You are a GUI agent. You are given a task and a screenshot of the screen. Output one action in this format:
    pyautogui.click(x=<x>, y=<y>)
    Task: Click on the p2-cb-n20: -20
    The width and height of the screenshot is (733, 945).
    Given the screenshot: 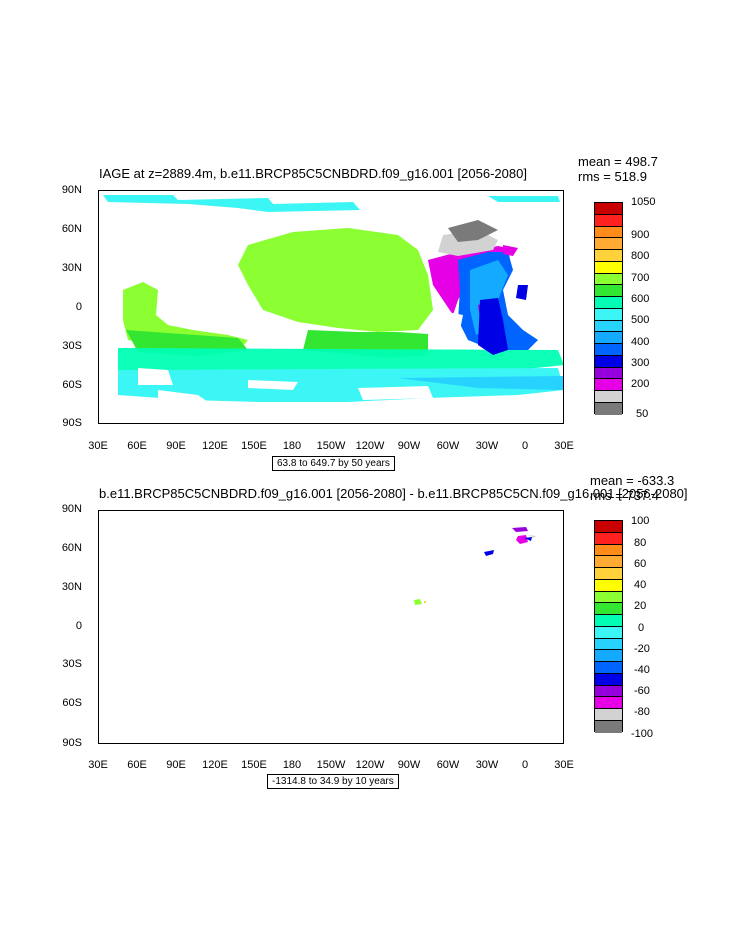 What is the action you would take?
    pyautogui.click(x=642, y=649)
    